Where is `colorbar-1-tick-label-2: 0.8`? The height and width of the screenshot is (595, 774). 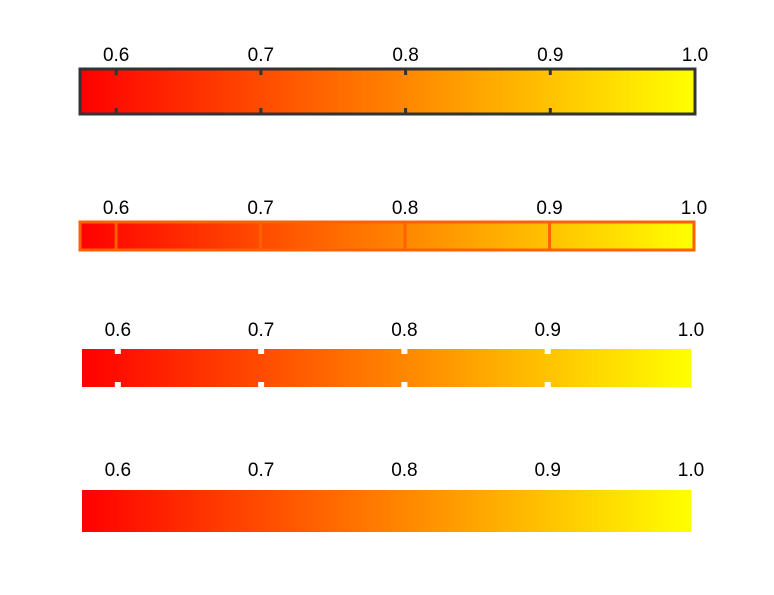
colorbar-1-tick-label-2: 0.8 is located at coordinates (405, 55).